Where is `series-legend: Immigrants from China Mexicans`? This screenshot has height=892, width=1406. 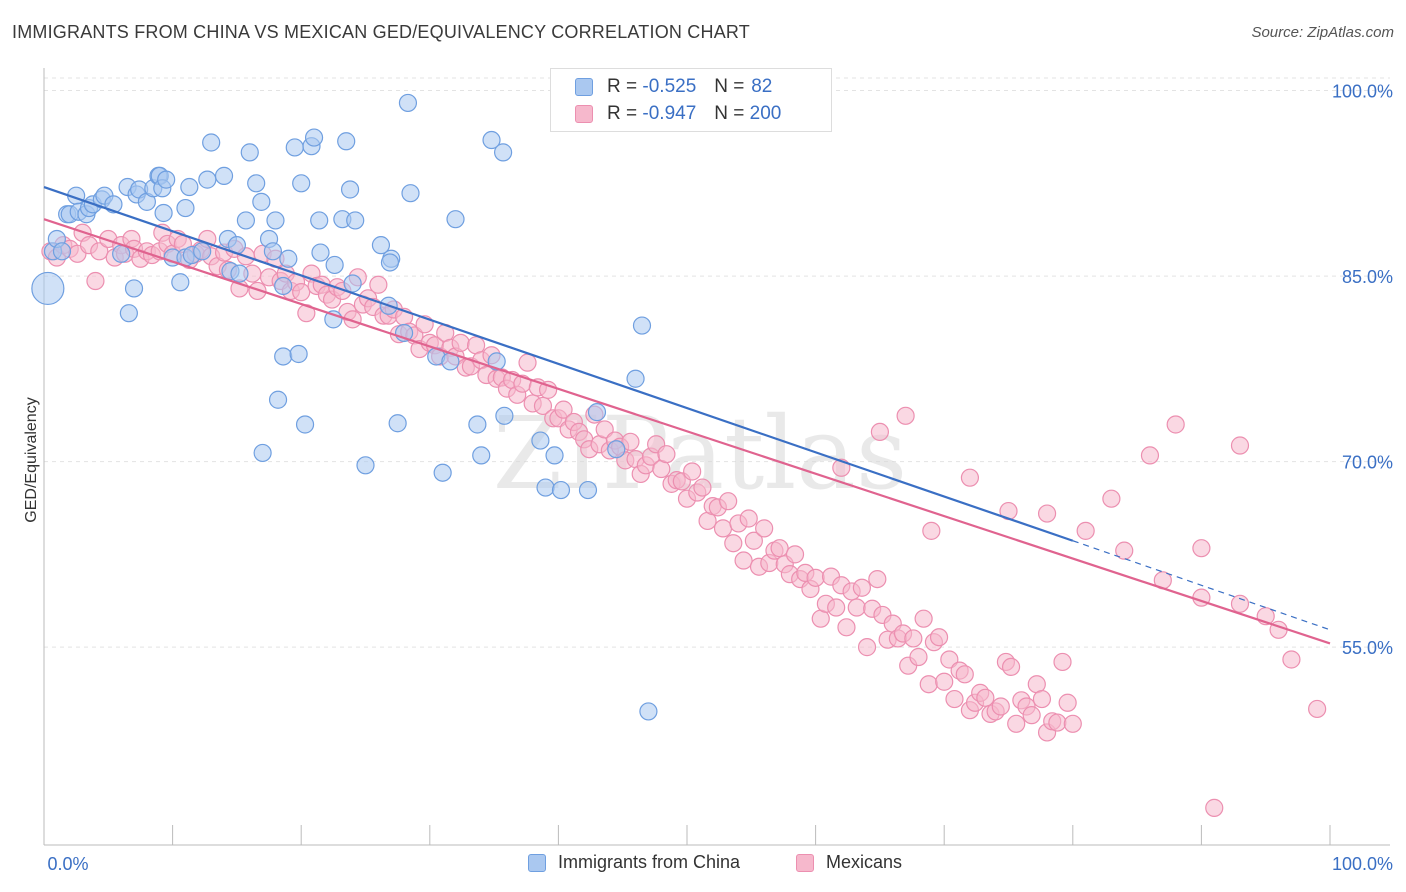 series-legend: Immigrants from China Mexicans is located at coordinates (703, 865).